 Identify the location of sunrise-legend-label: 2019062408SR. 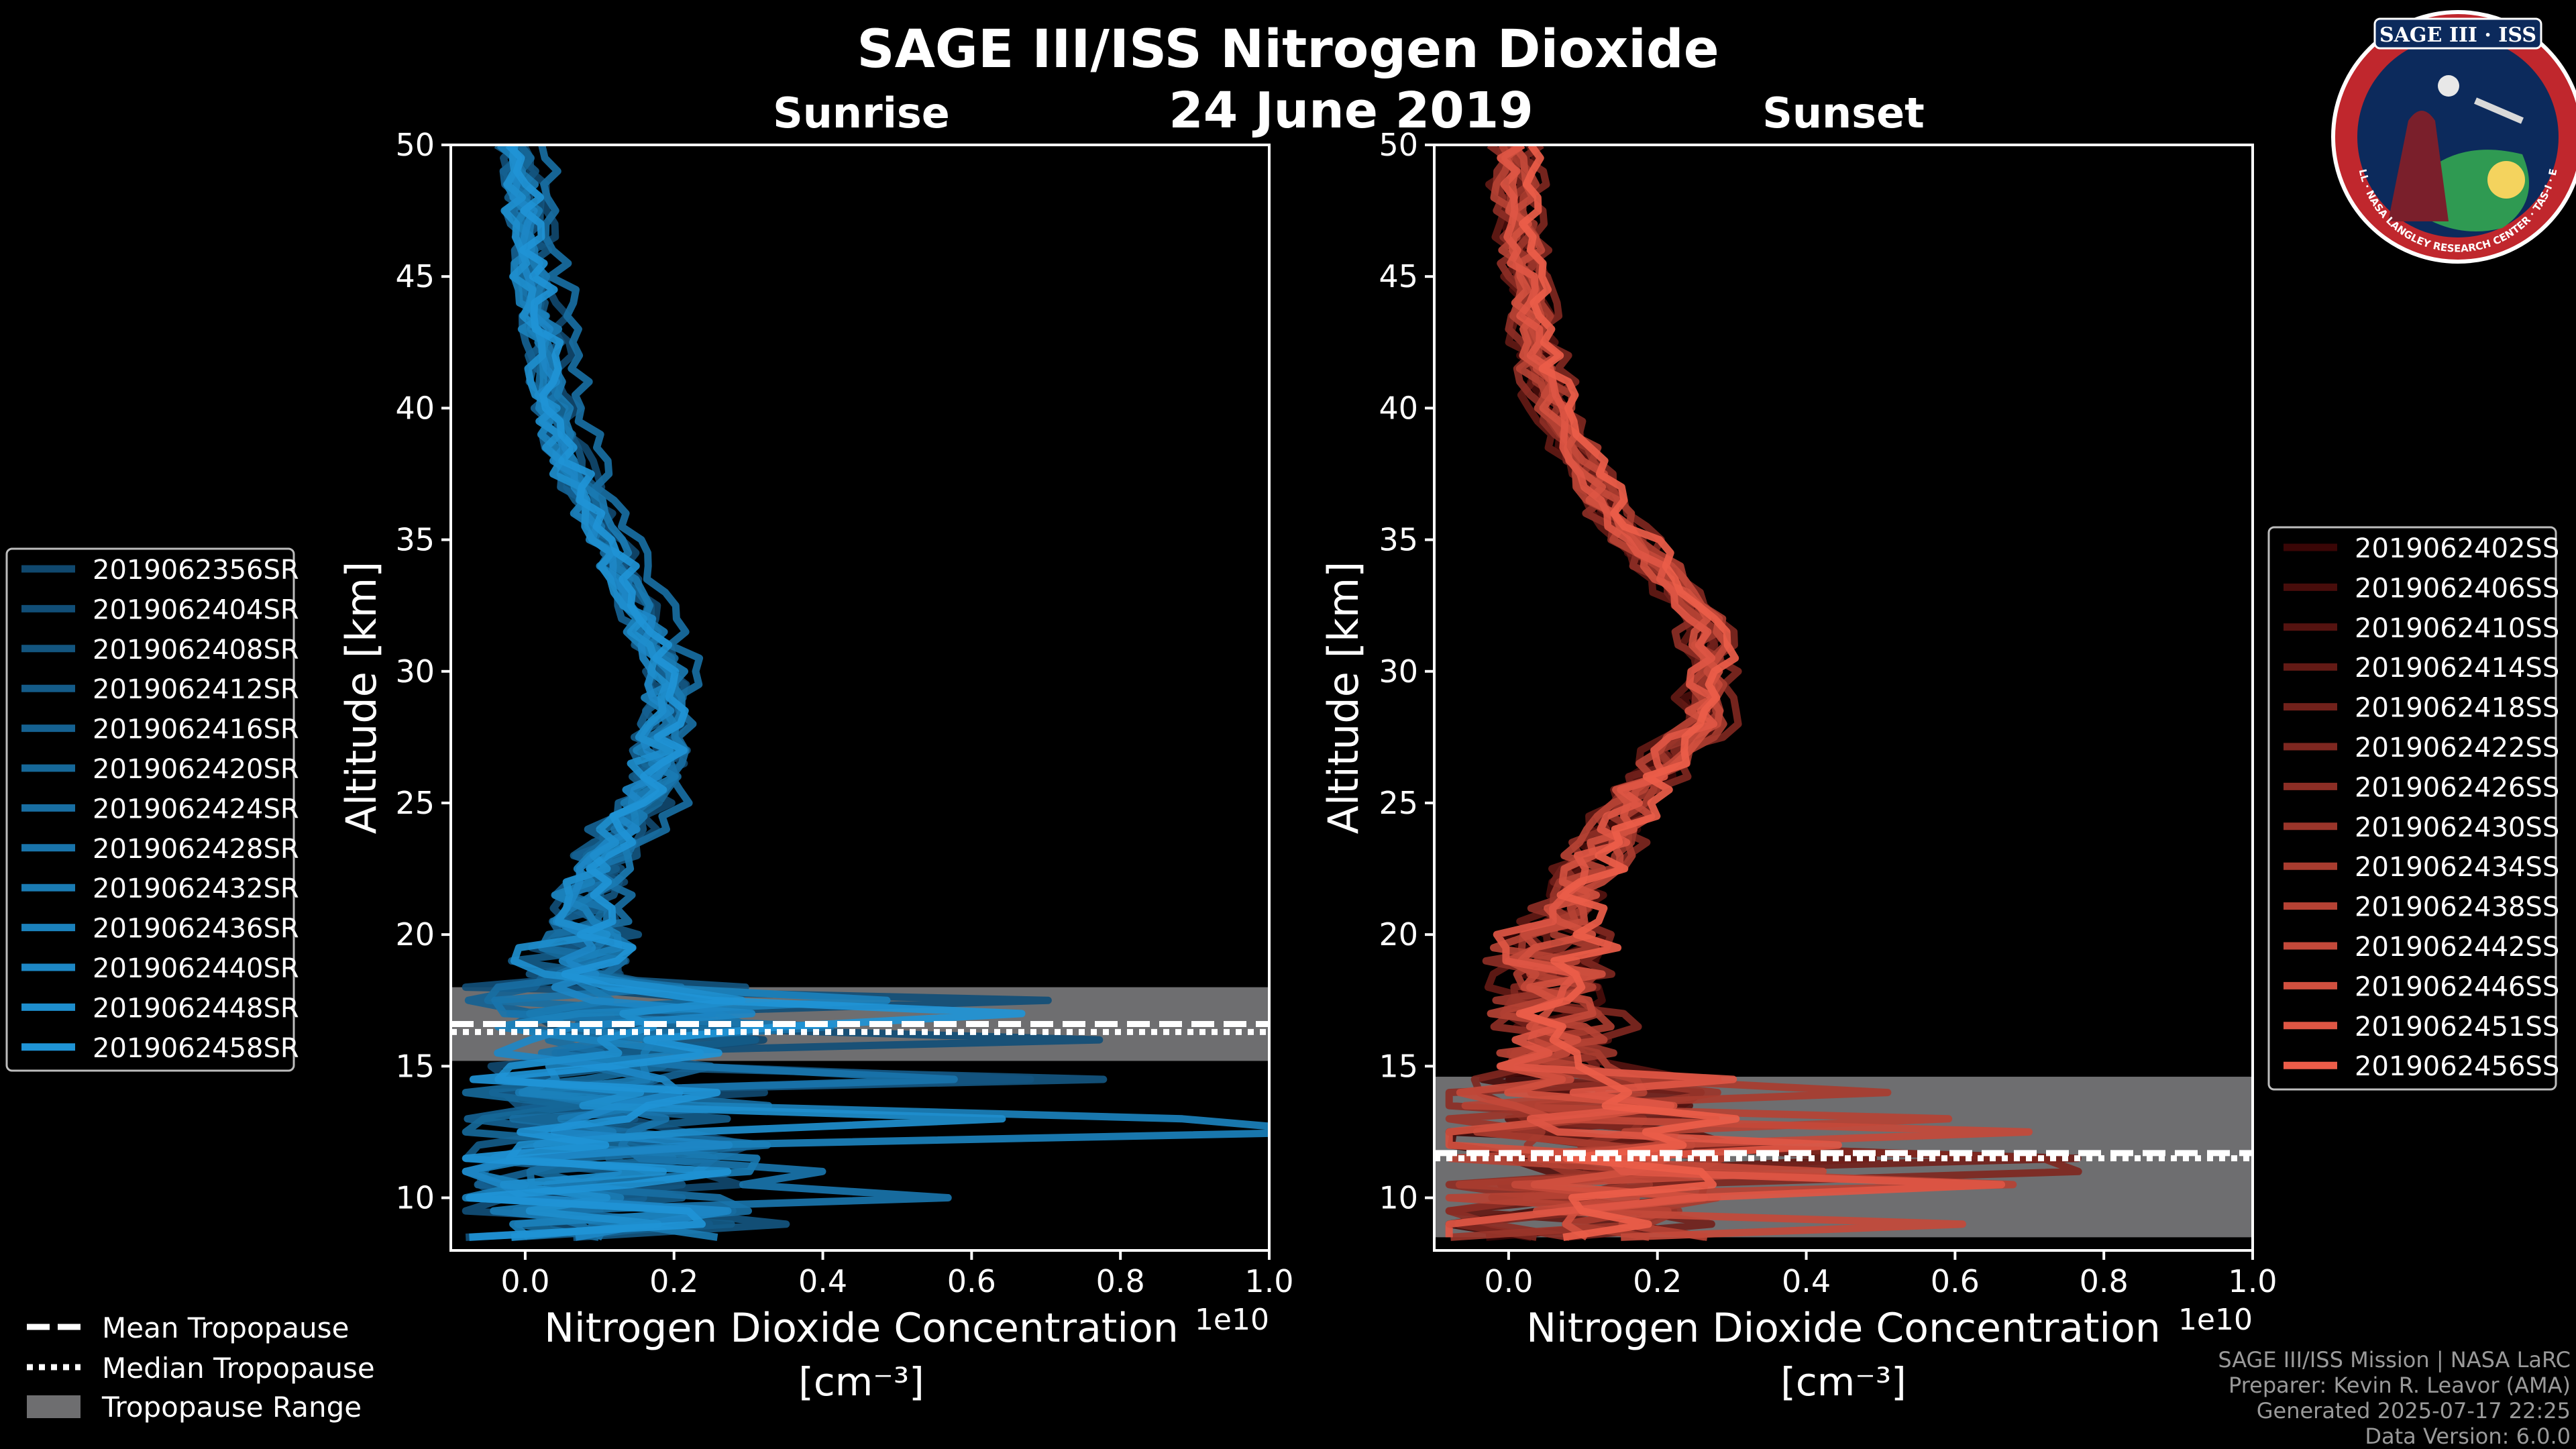
(196, 650).